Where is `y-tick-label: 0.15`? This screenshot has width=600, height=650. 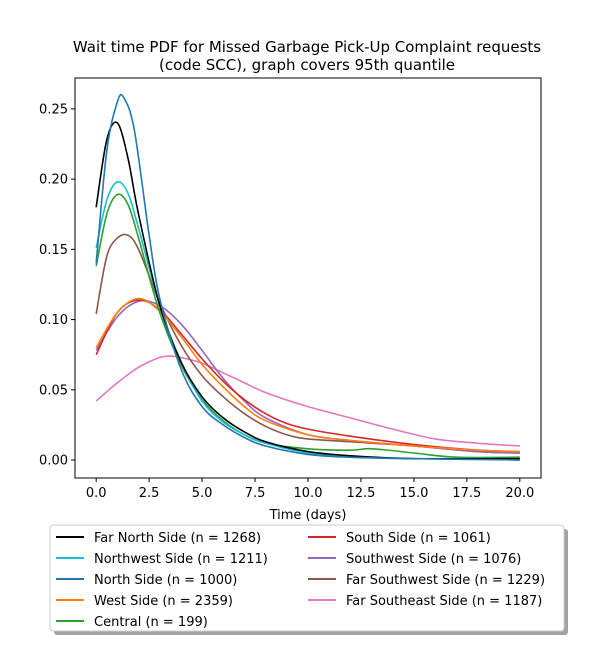
y-tick-label: 0.15 is located at coordinates (53, 250).